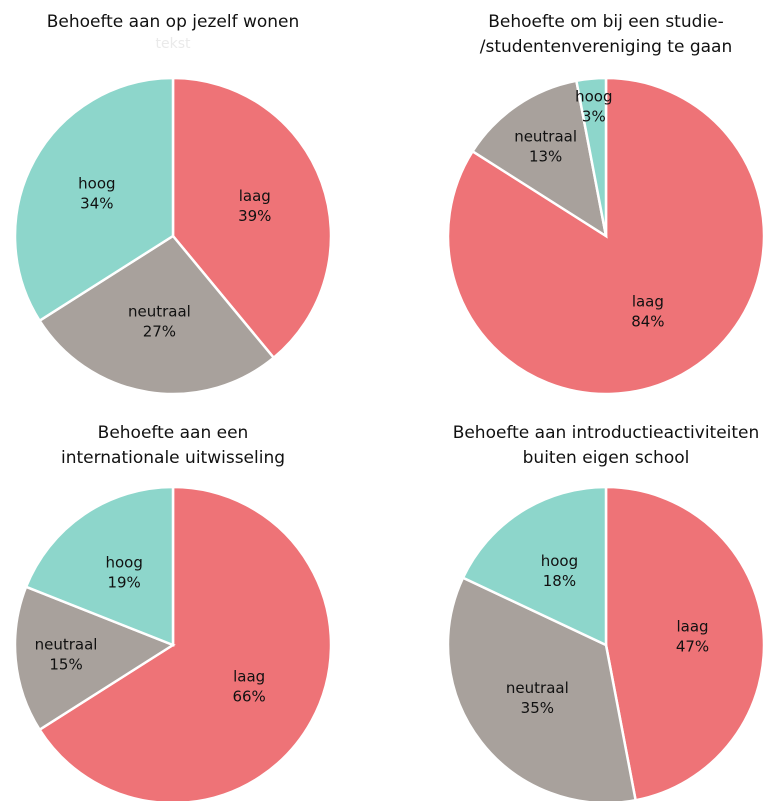  Describe the element at coordinates (545, 157) in the screenshot. I see `slice-value-label: 13%` at that location.